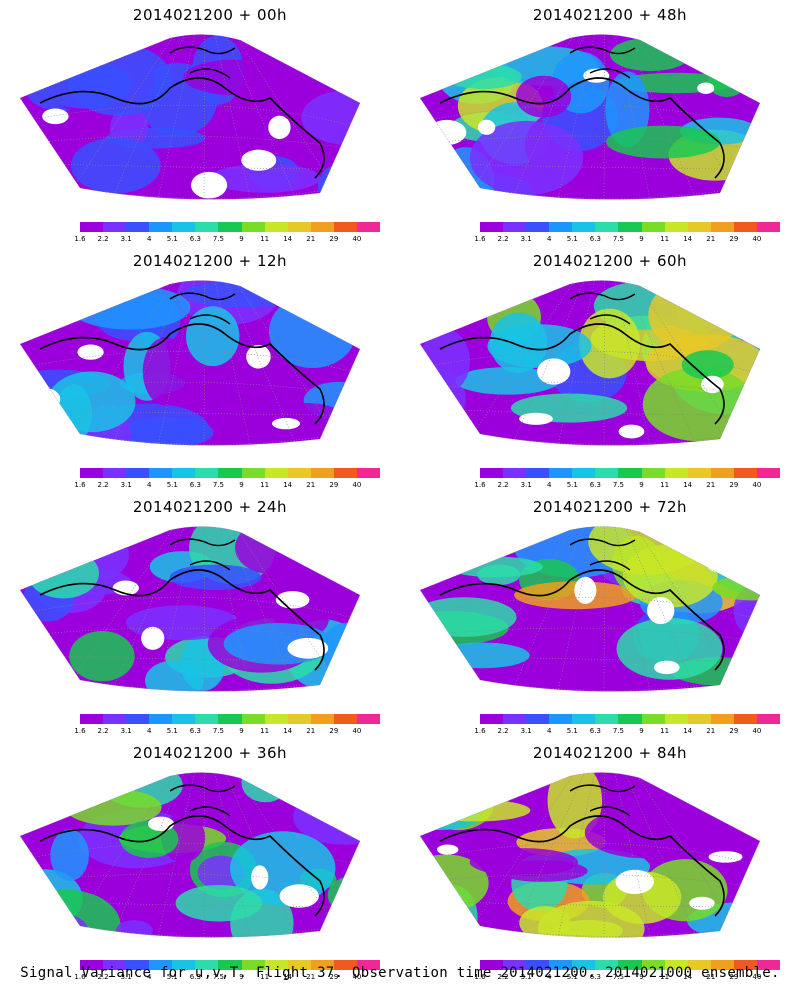 The image size is (800, 1000). What do you see at coordinates (288, 239) in the screenshot?
I see `colorbar-tick-label: 14` at bounding box center [288, 239].